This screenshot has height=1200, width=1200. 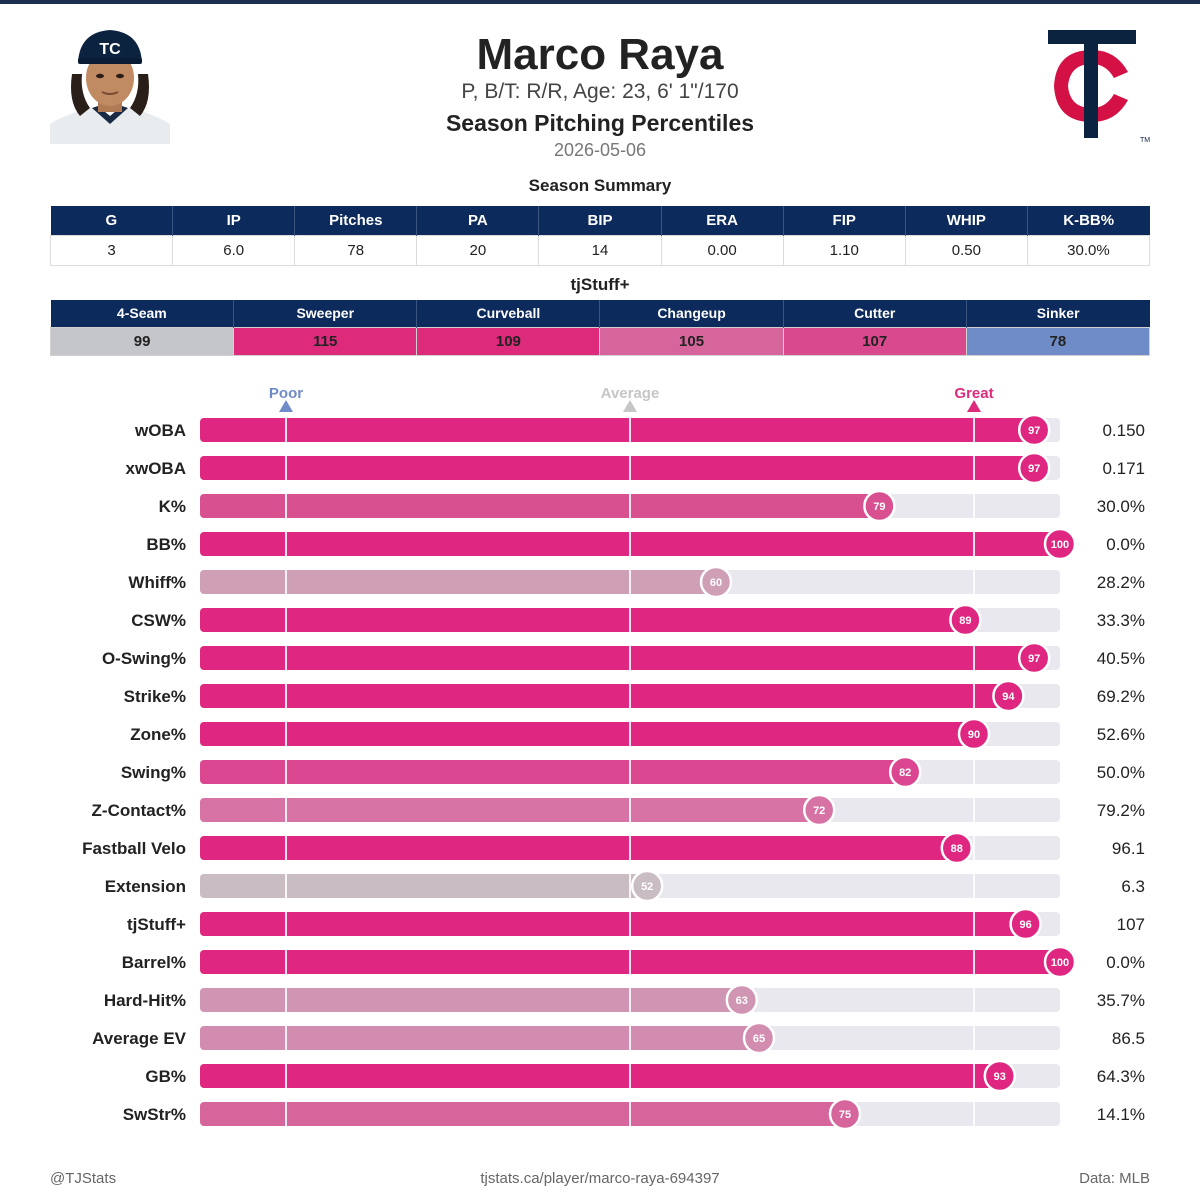 I want to click on stat-value: 14.1%, so click(x=1121, y=1114).